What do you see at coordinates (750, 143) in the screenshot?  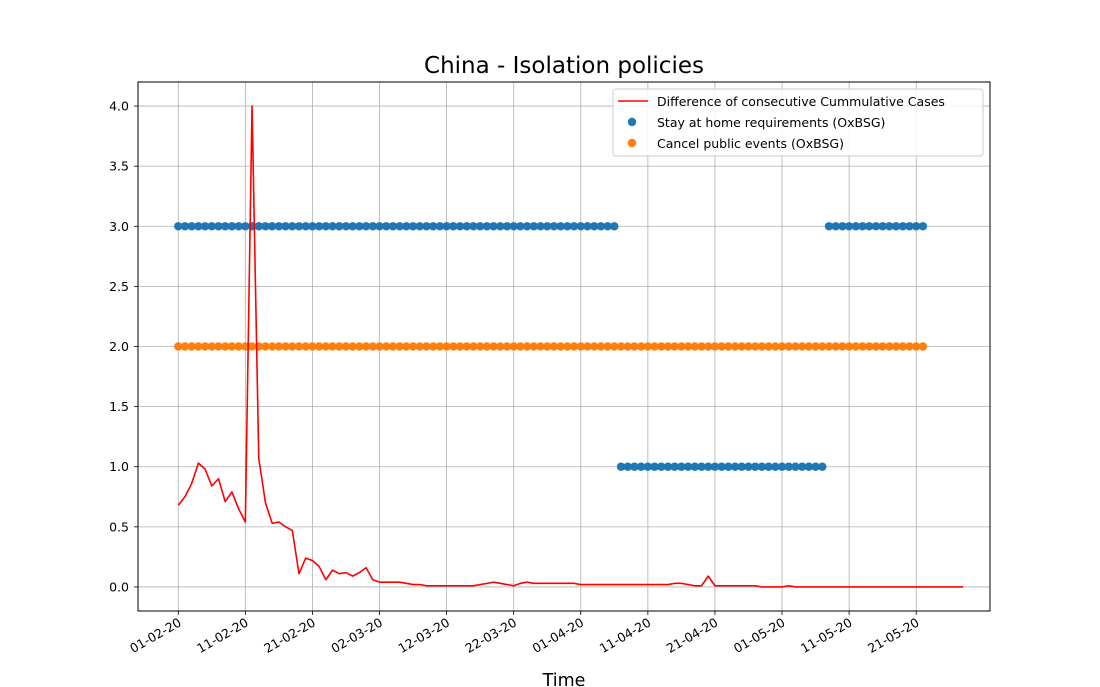 I see `legend-entry-cancel-events: Cancel public events (OxBSG)` at bounding box center [750, 143].